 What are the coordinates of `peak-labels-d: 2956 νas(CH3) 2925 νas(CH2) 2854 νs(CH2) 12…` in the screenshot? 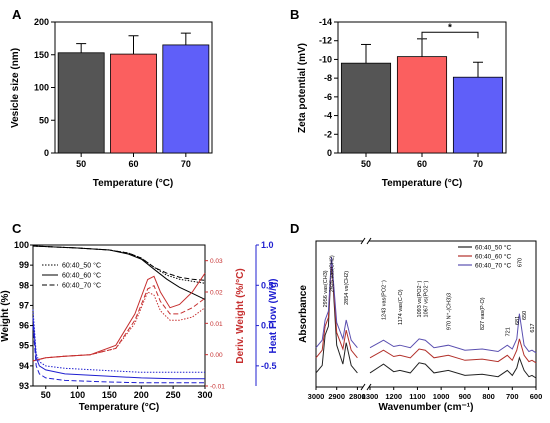 It's located at (429, 295).